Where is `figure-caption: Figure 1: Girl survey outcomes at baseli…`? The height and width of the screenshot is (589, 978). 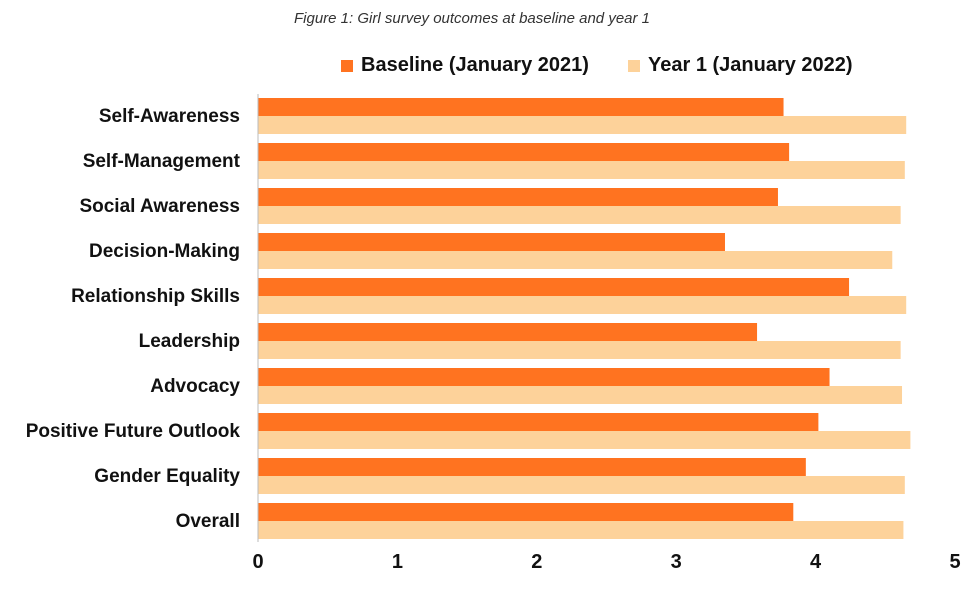
figure-caption: Figure 1: Girl survey outcomes at baseli… is located at coordinates (472, 18).